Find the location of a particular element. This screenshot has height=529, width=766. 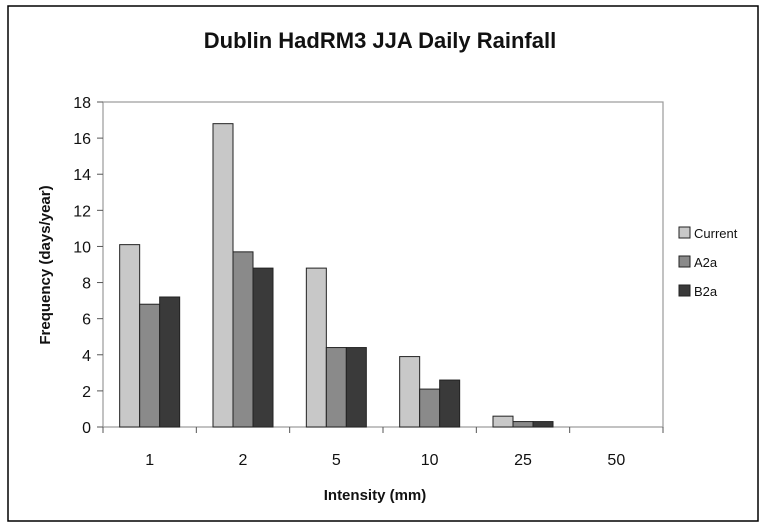

legend: Current A2a B2a is located at coordinates (708, 262).